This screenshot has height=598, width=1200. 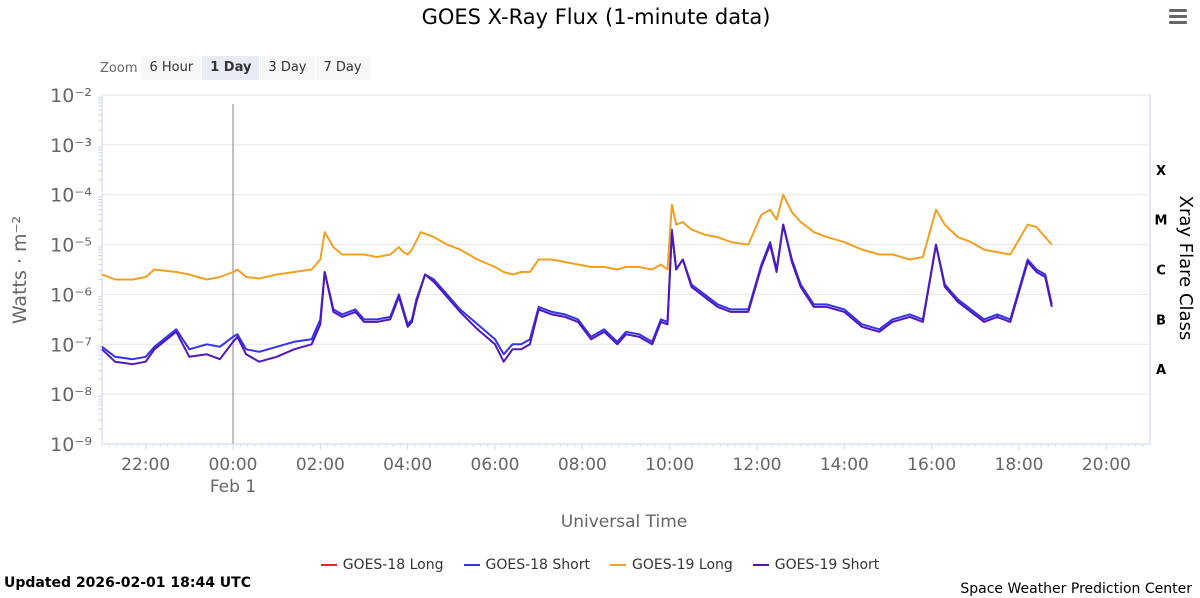 I want to click on zoom-selector: Zoom 6 Hour 1 Day 3 Day 7 Day, so click(x=235, y=68).